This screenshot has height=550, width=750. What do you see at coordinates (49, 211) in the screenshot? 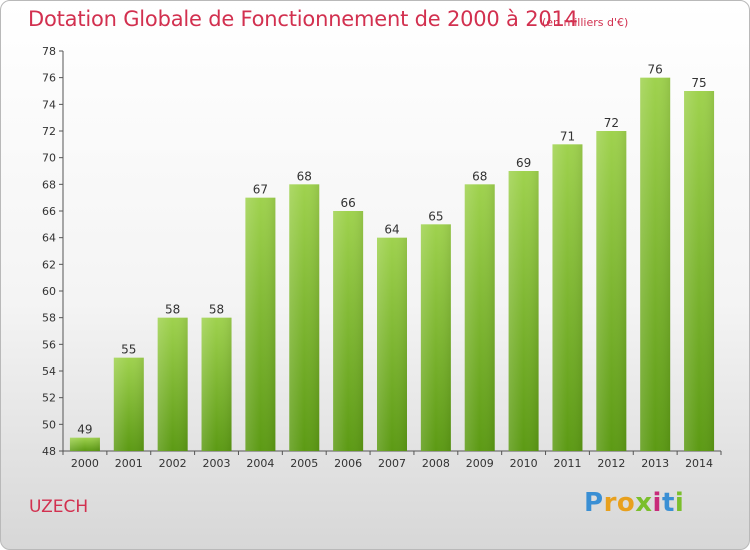
I see `y-tick-label: 66` at bounding box center [49, 211].